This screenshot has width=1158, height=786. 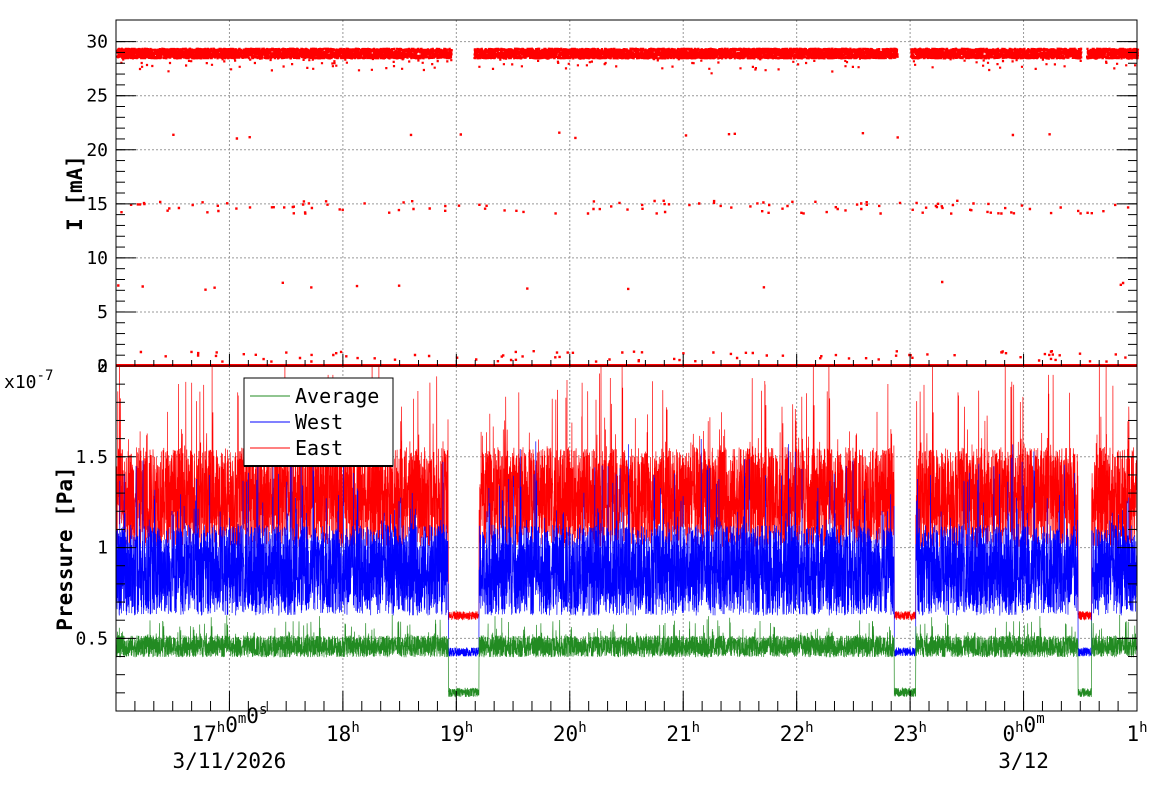 I want to click on time-tick-label: 22h, so click(x=797, y=733).